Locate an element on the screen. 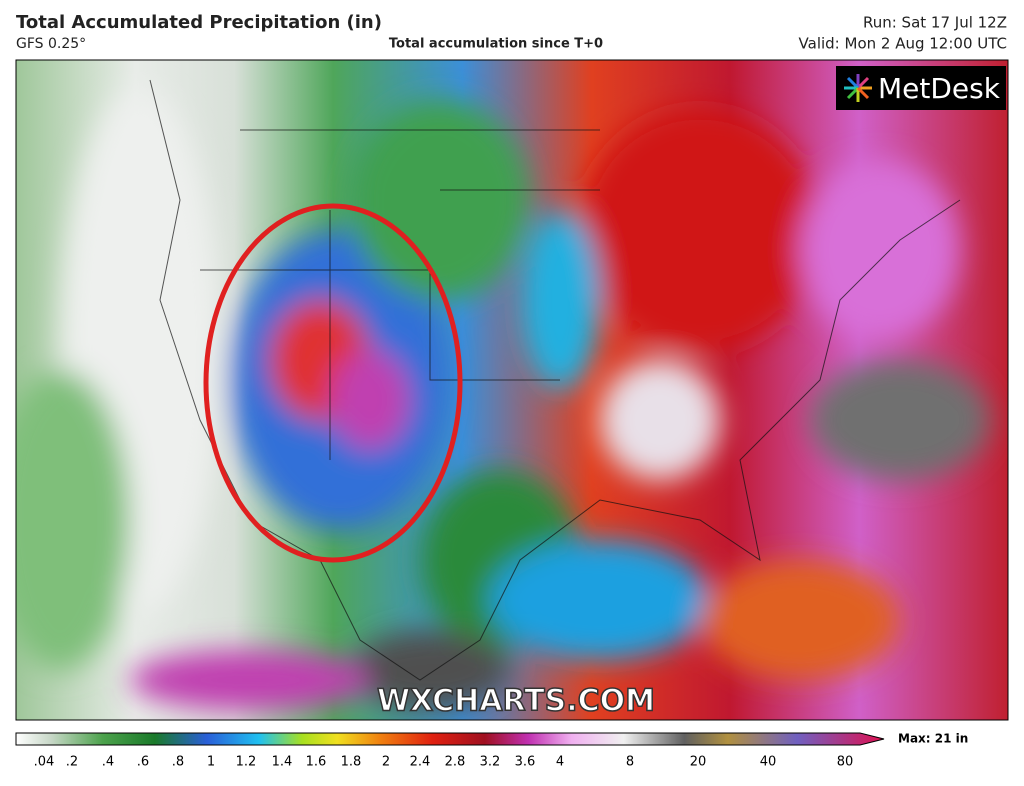 The height and width of the screenshot is (786, 1024). legend-label: 80 is located at coordinates (845, 762).